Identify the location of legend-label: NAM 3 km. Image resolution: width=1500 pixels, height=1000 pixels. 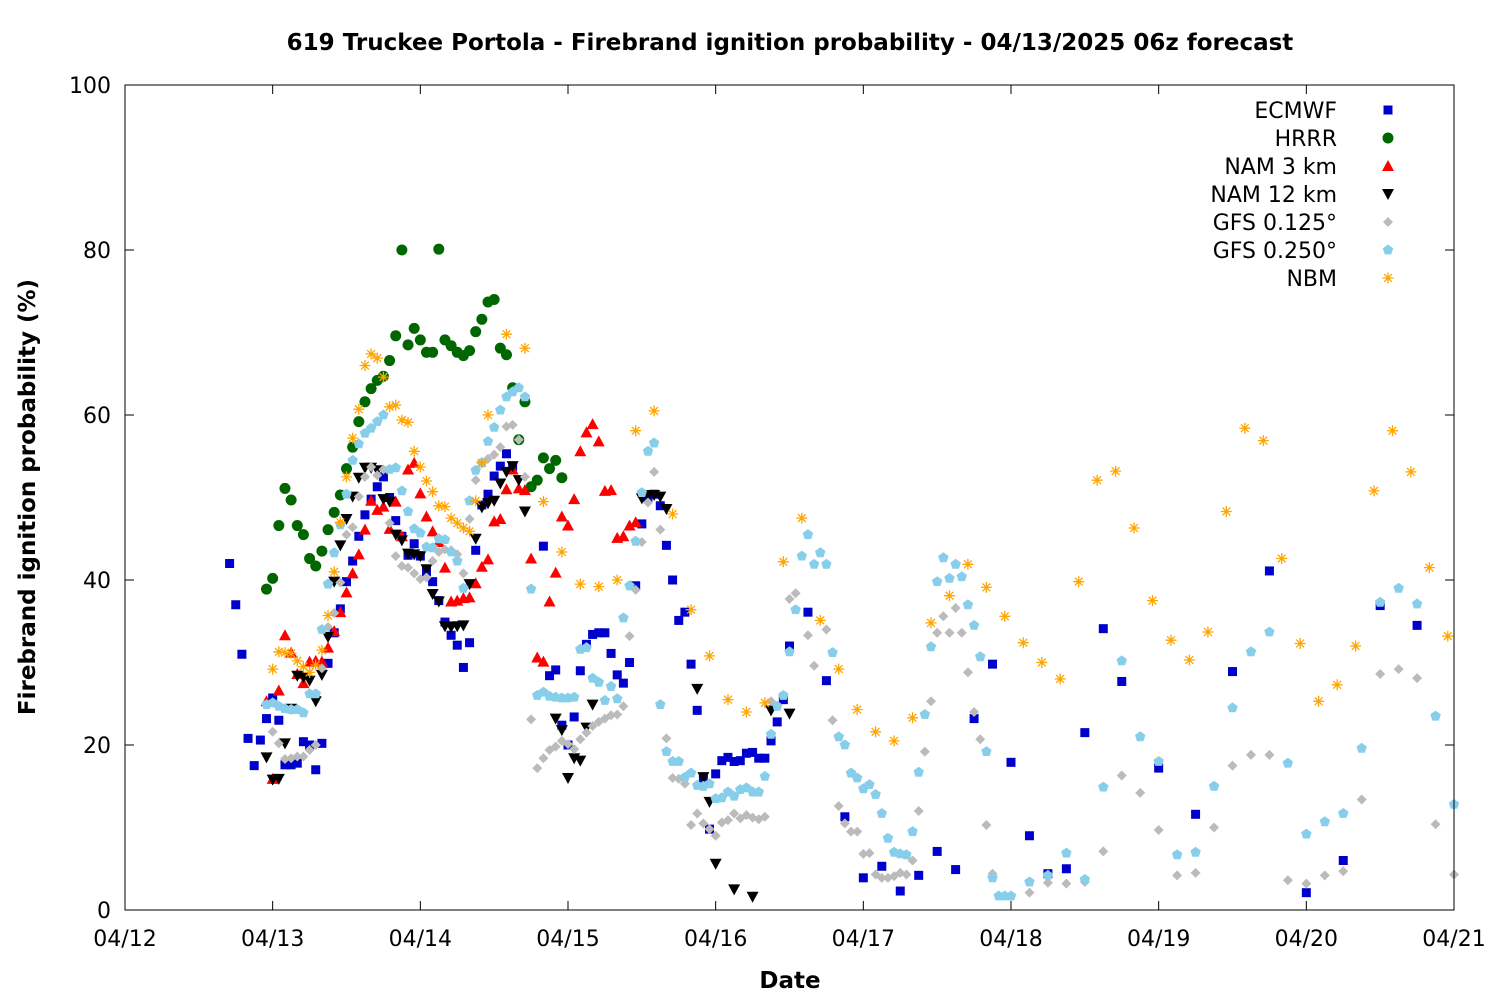
(1280, 167).